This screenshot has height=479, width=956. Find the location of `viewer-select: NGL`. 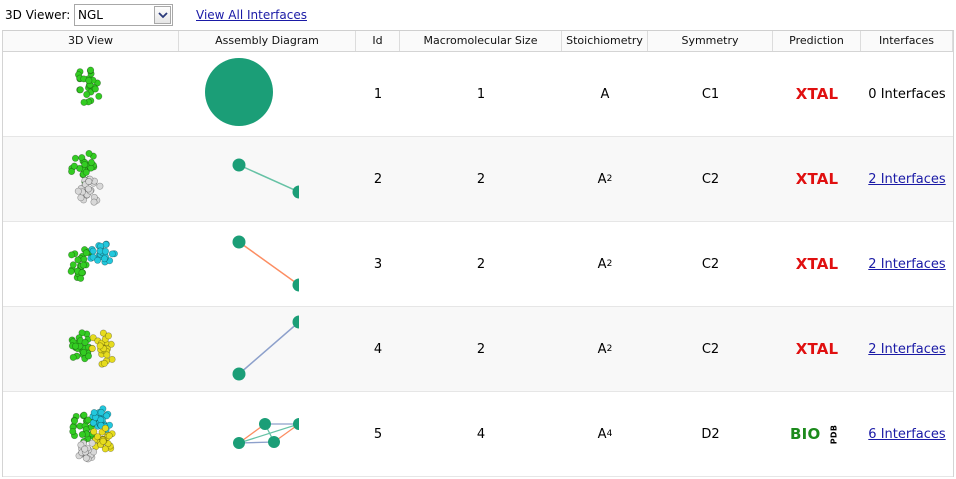

viewer-select: NGL is located at coordinates (123, 15).